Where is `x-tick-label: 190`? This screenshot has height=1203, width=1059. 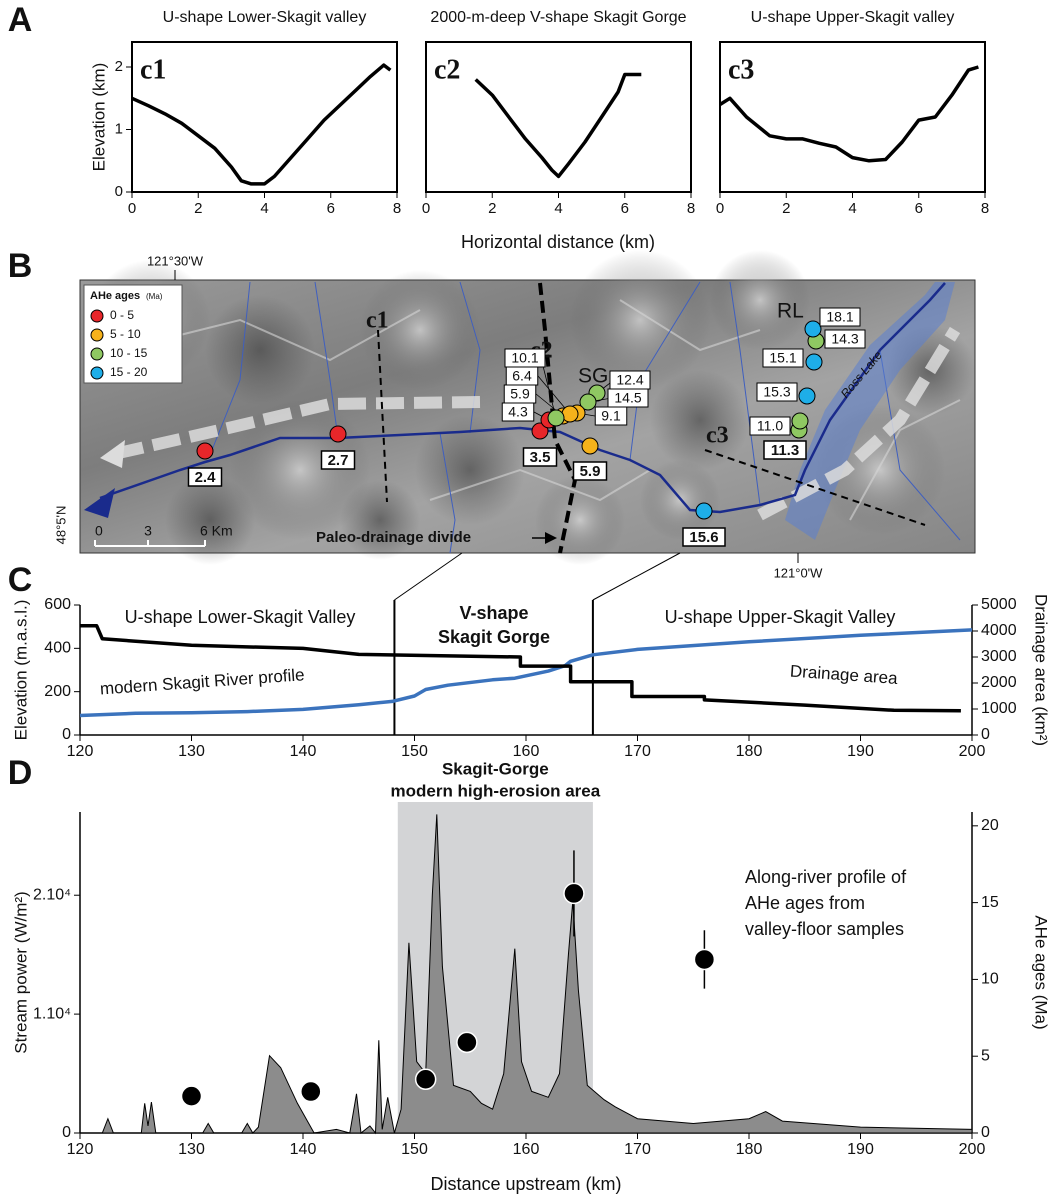
x-tick-label: 190 is located at coordinates (860, 1149).